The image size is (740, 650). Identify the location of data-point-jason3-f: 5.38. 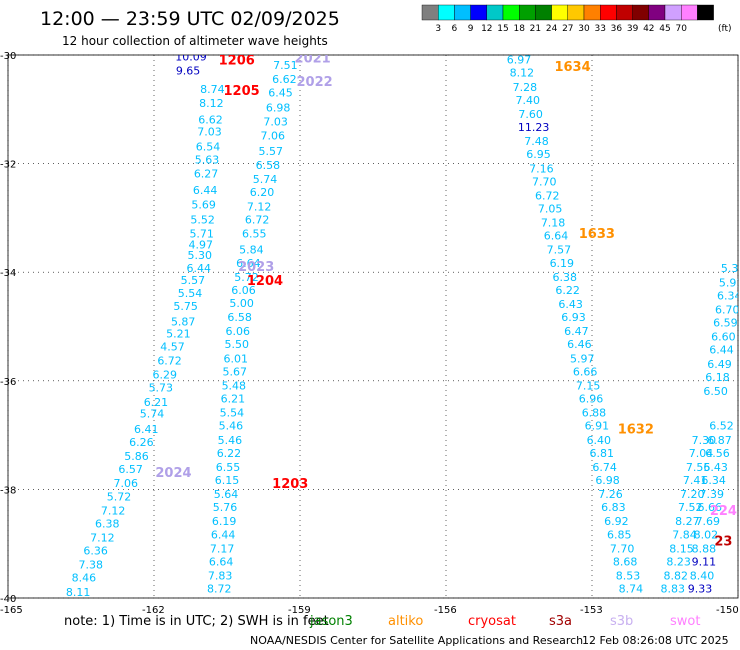
(730, 268).